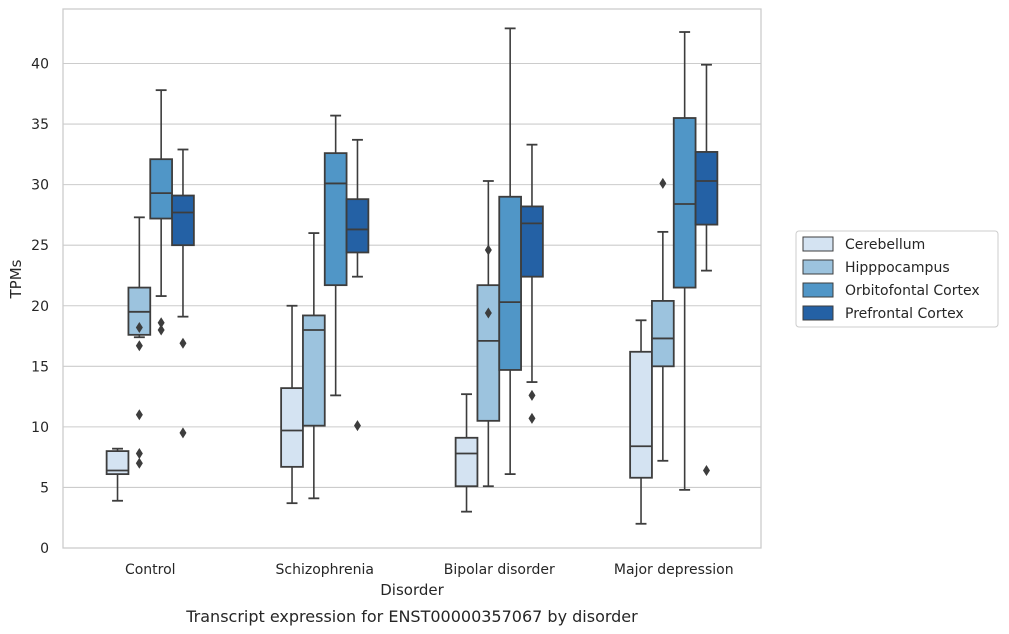  What do you see at coordinates (40, 65) in the screenshot?
I see `y-tick-label: 40` at bounding box center [40, 65].